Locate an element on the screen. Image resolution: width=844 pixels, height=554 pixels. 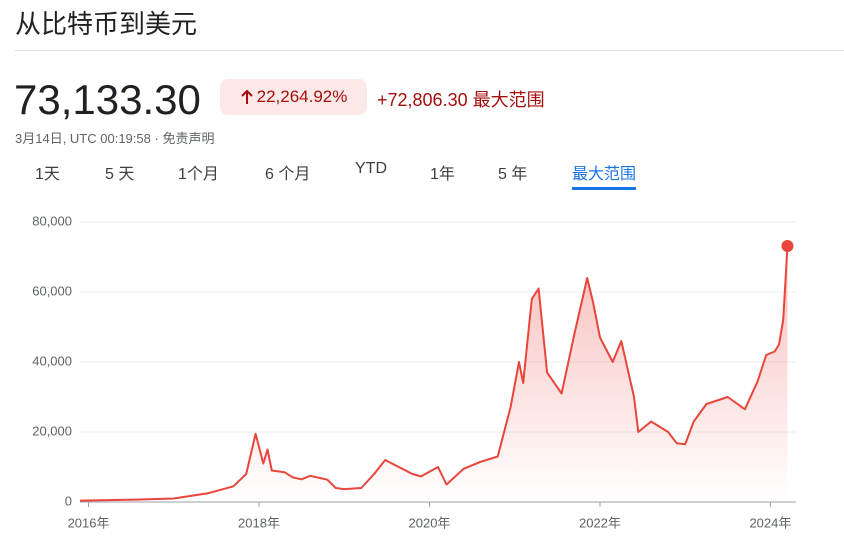
timestamp: 3月14日, UTC 00:19:58 is located at coordinates (83, 138).